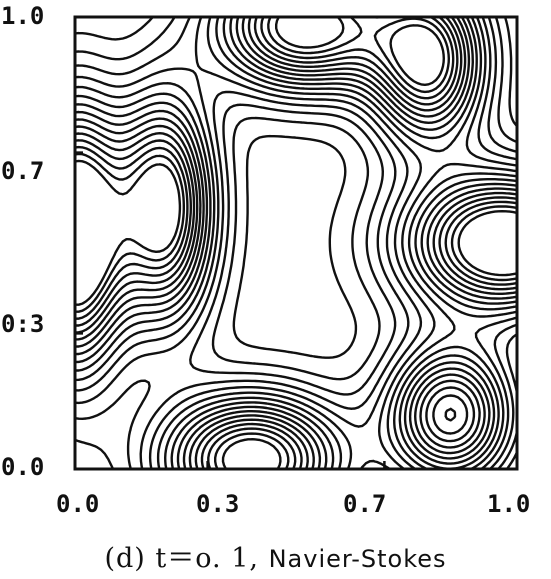  Describe the element at coordinates (23, 16) in the screenshot. I see `y-tick-label: 1.0` at that location.